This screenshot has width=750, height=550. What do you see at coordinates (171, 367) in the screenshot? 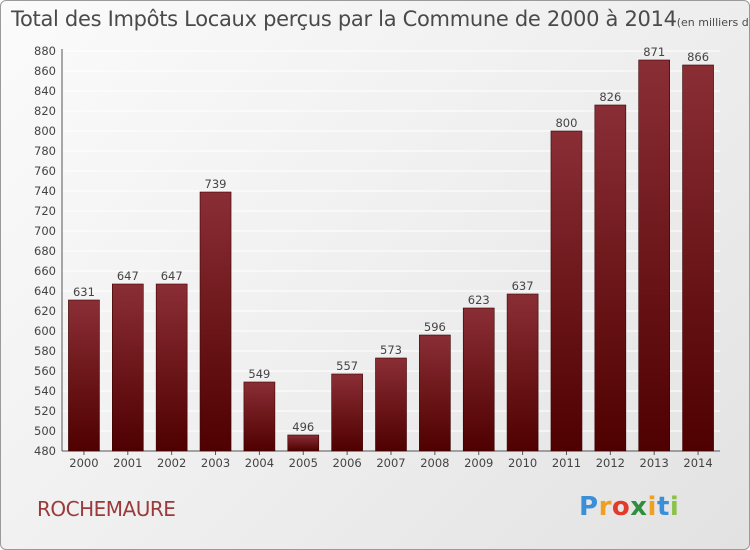
I see `bar-2002` at bounding box center [171, 367].